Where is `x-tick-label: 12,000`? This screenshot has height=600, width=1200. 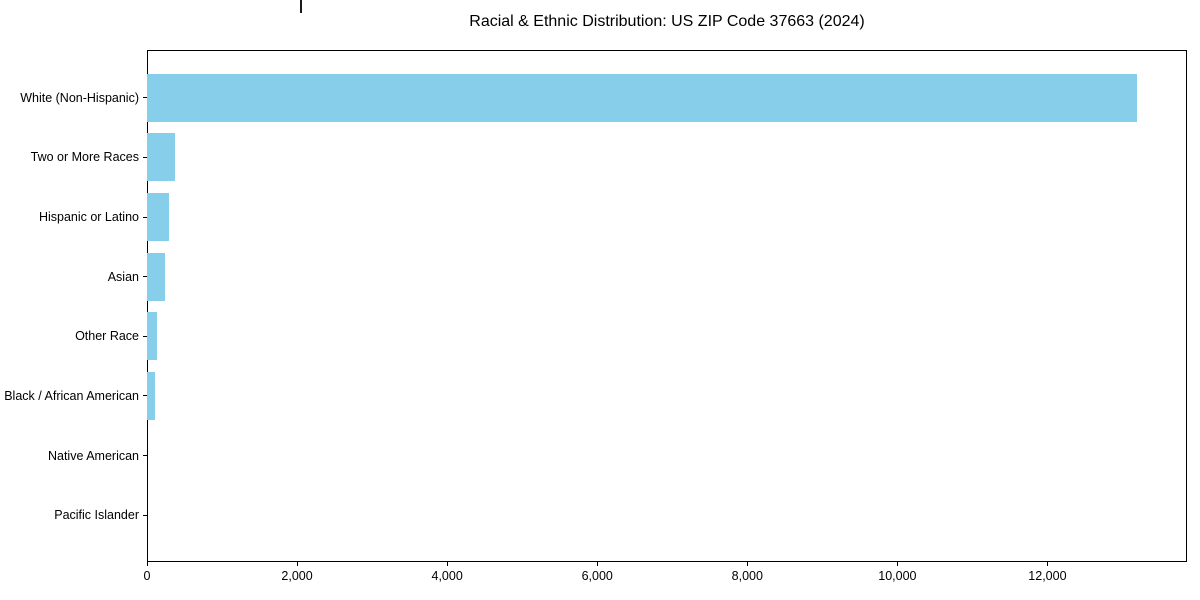
x-tick-label: 12,000 is located at coordinates (1047, 576).